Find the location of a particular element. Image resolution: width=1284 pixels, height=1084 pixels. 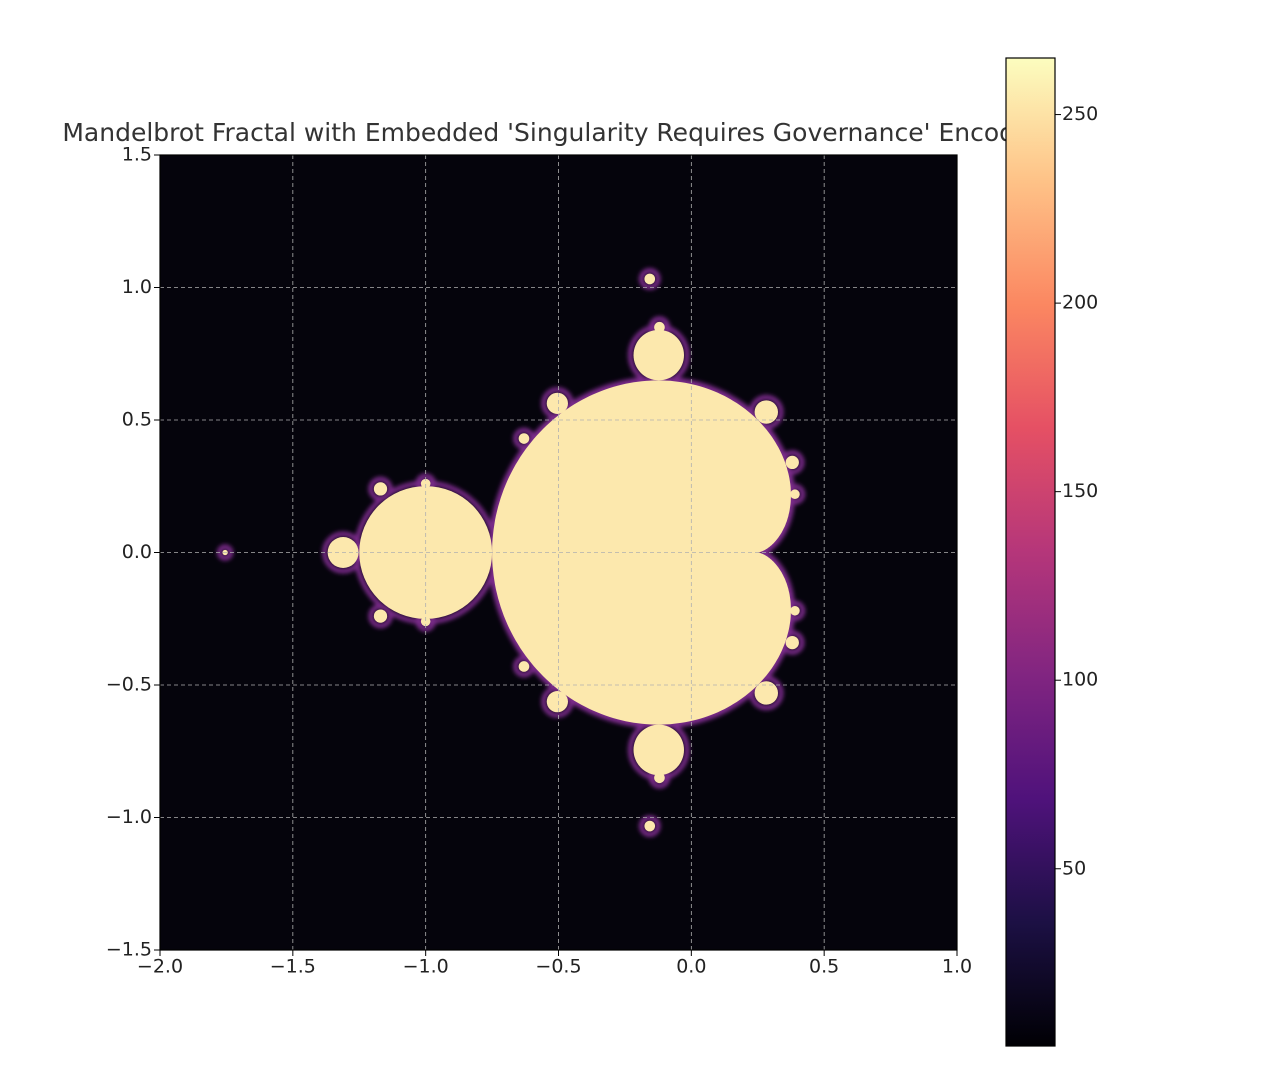

cardioid is located at coordinates (641, 552).